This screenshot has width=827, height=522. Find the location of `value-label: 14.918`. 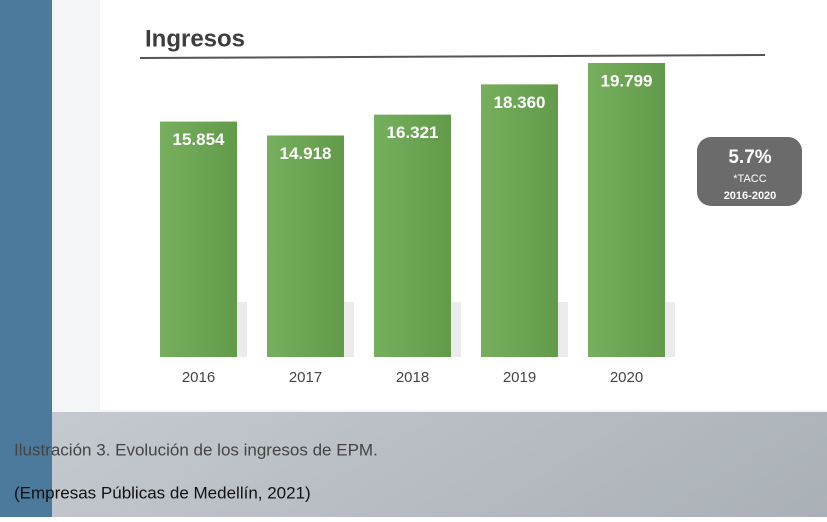

value-label: 14.918 is located at coordinates (306, 153).